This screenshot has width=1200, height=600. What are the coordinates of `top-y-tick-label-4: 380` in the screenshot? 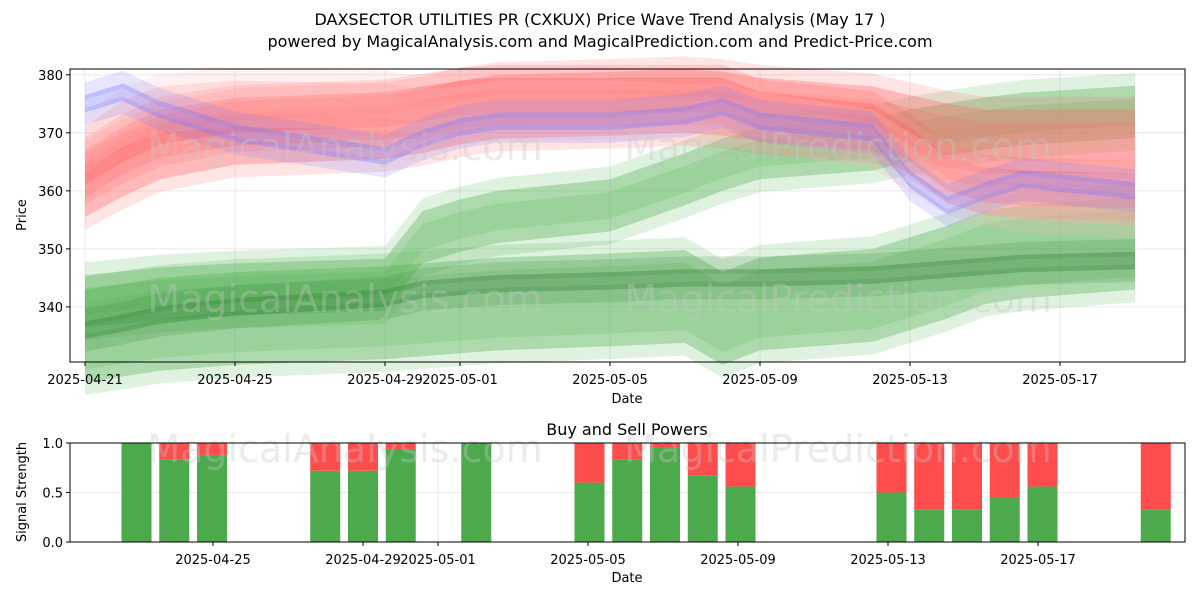 It's located at (50, 76).